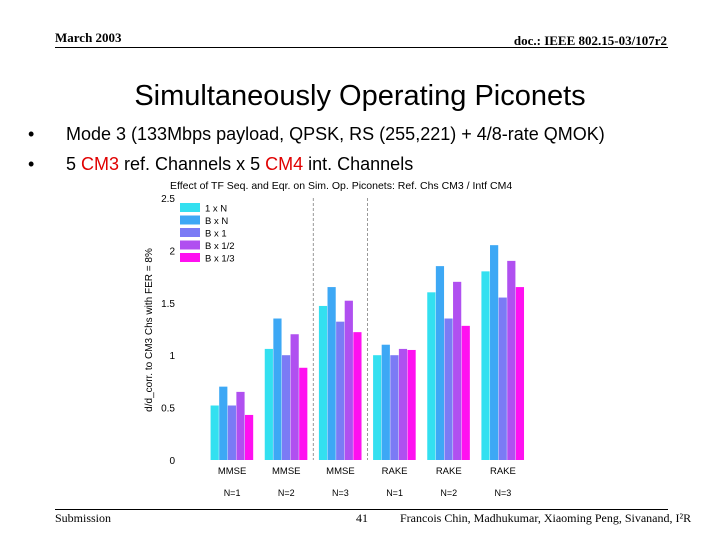 The height and width of the screenshot is (540, 720). Describe the element at coordinates (100, 164) in the screenshot. I see `bullet-2-cm3: CM3` at that location.